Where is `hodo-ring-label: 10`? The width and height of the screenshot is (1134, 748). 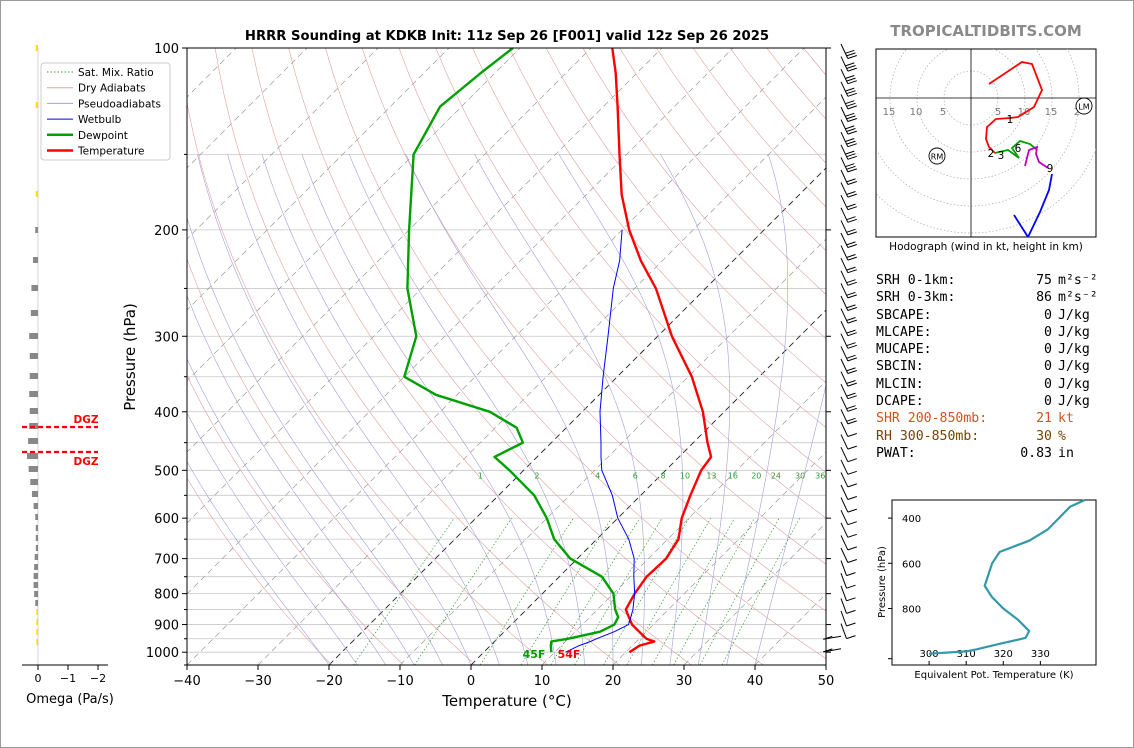
hodo-ring-label: 10 is located at coordinates (916, 112).